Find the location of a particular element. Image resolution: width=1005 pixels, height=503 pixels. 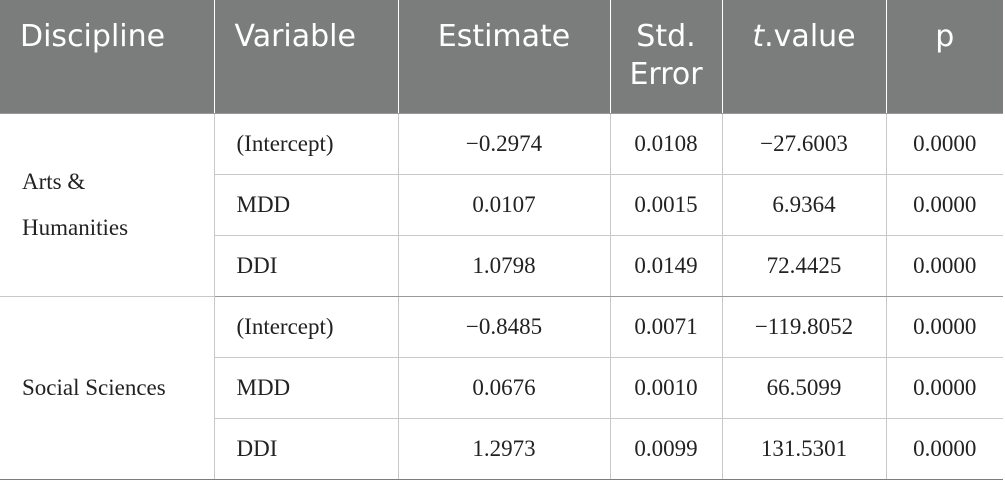

std-error-cell: 0.0071 is located at coordinates (666, 327).